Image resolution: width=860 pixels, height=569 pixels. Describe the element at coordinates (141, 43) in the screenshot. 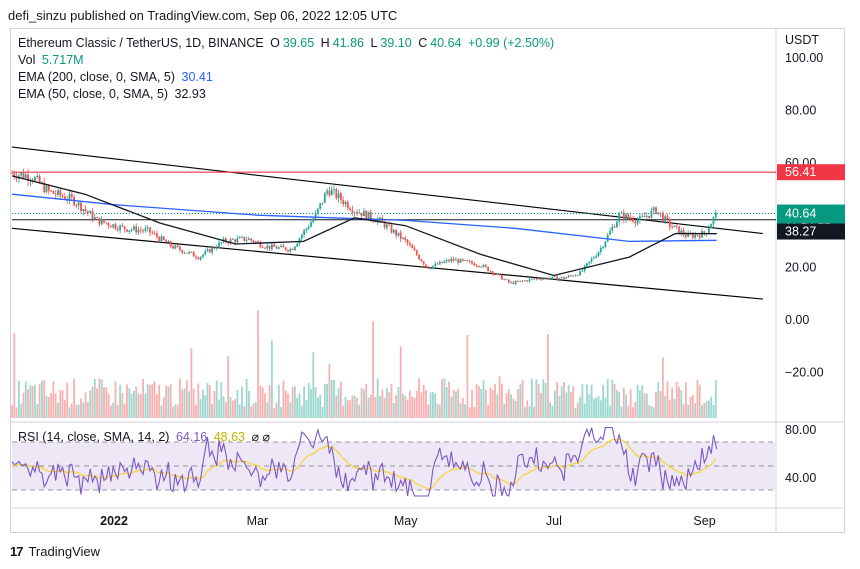

I see `symbol-name: Ethereum Classic / TetherUS, 1D, BINANCE` at that location.